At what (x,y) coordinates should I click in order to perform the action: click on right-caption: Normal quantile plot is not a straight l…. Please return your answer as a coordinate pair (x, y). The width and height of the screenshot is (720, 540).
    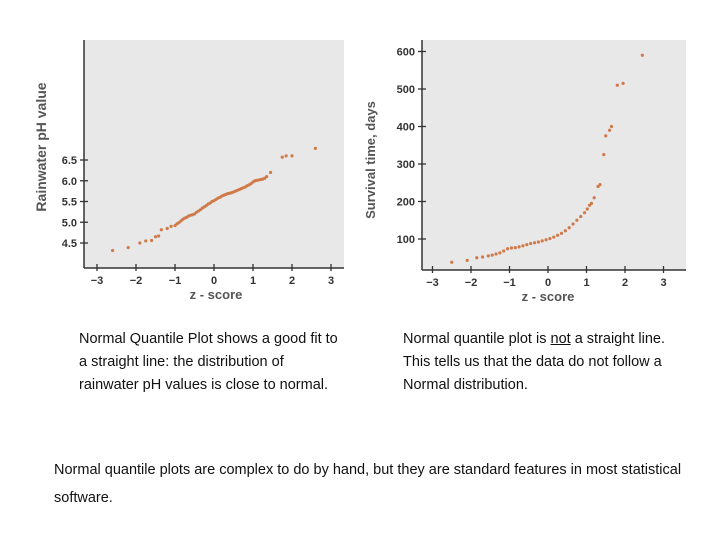
    Looking at the image, I should click on (540, 362).